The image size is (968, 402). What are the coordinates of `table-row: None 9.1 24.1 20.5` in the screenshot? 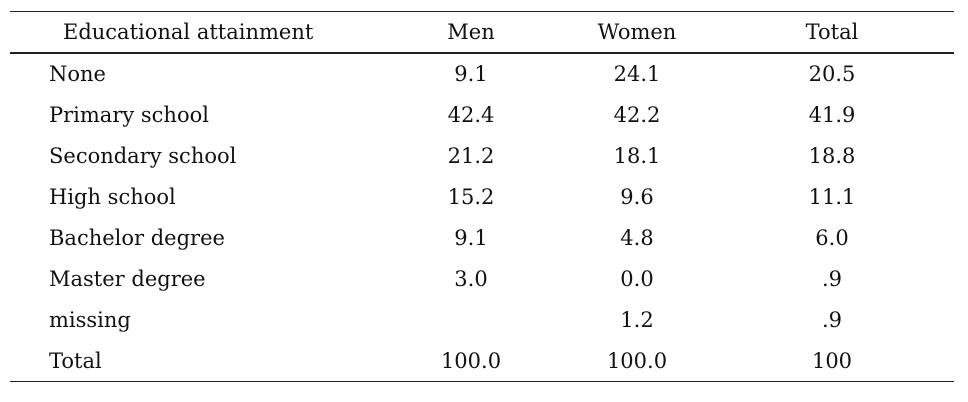 It's located at (482, 73).